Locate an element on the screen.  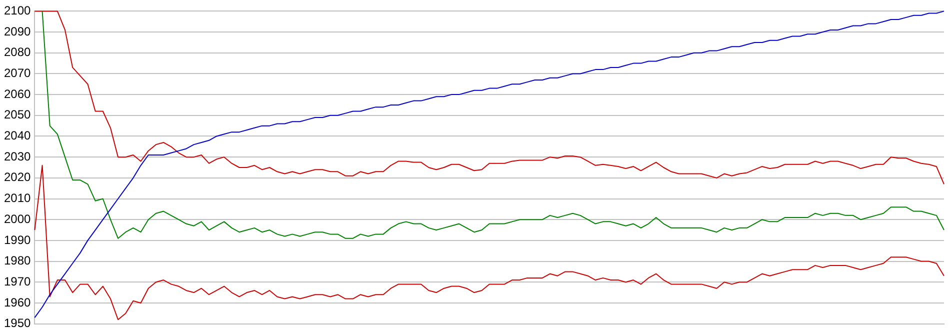
y-tick-label: 2040 is located at coordinates (18, 135).